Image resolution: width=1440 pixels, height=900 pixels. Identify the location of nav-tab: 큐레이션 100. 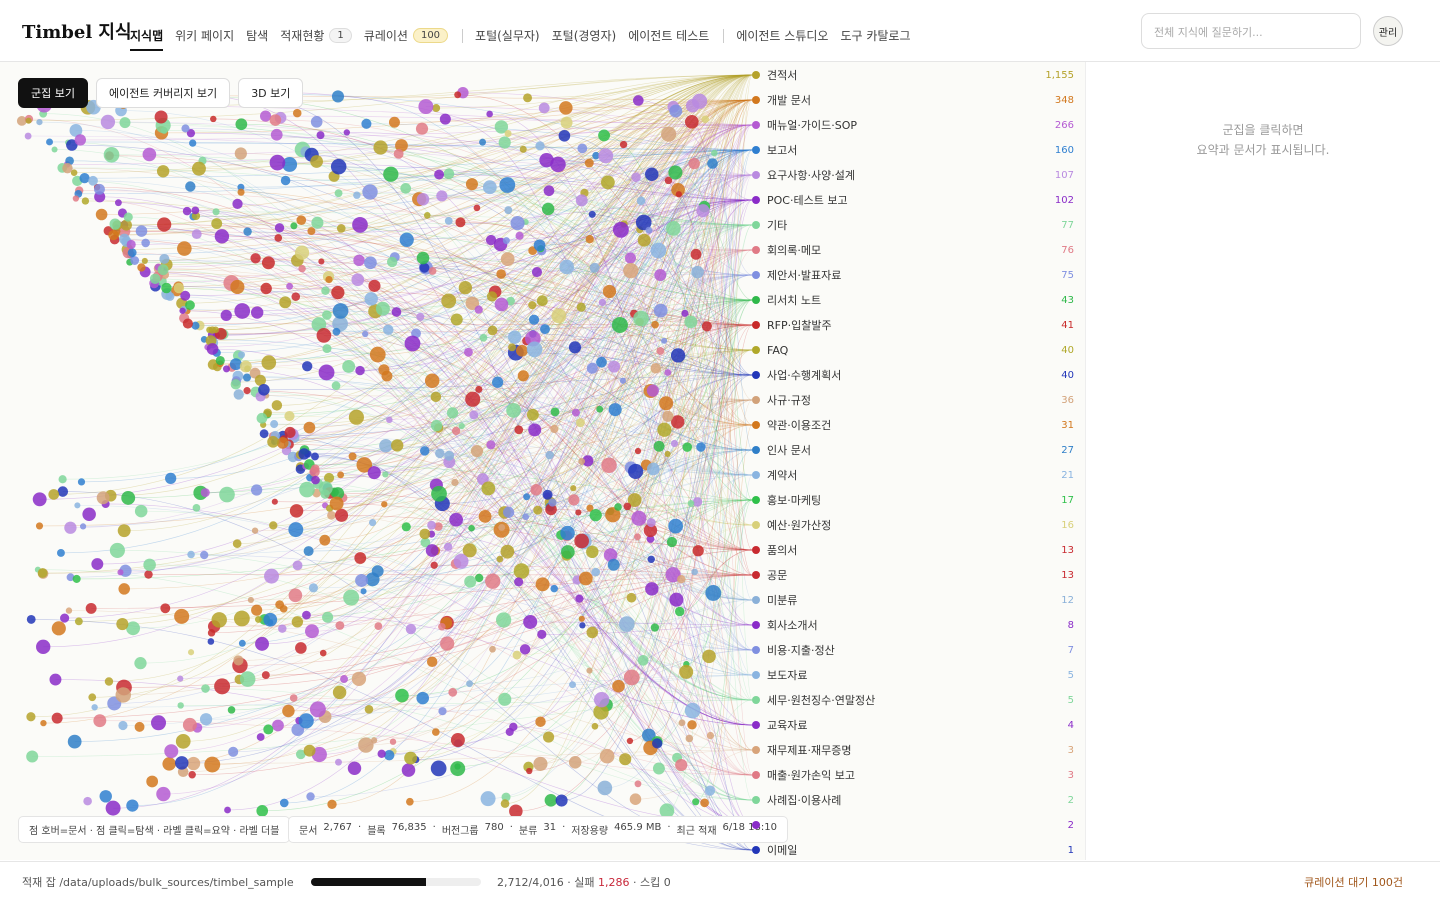
(406, 35).